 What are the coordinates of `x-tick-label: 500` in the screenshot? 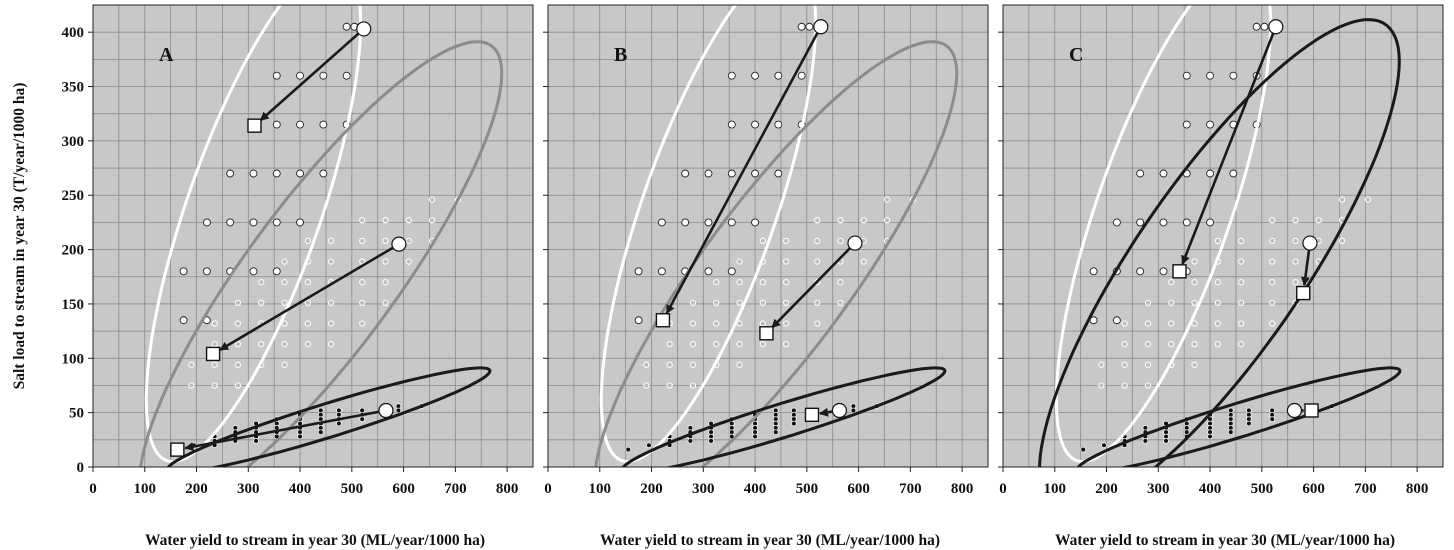 It's located at (1262, 489).